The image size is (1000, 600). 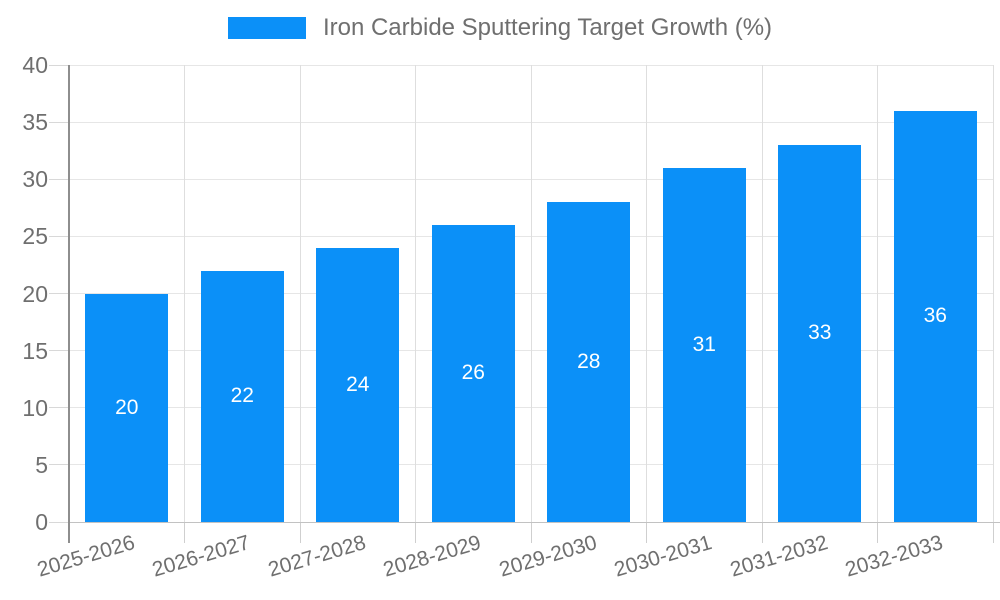 What do you see at coordinates (41, 464) in the screenshot?
I see `y-axis-tick-label: 5` at bounding box center [41, 464].